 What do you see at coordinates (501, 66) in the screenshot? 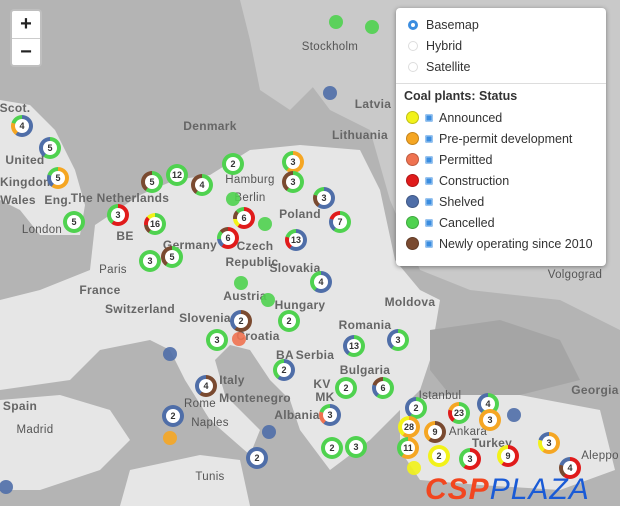
I see `layer-option-satellite: Satellite` at bounding box center [501, 66].